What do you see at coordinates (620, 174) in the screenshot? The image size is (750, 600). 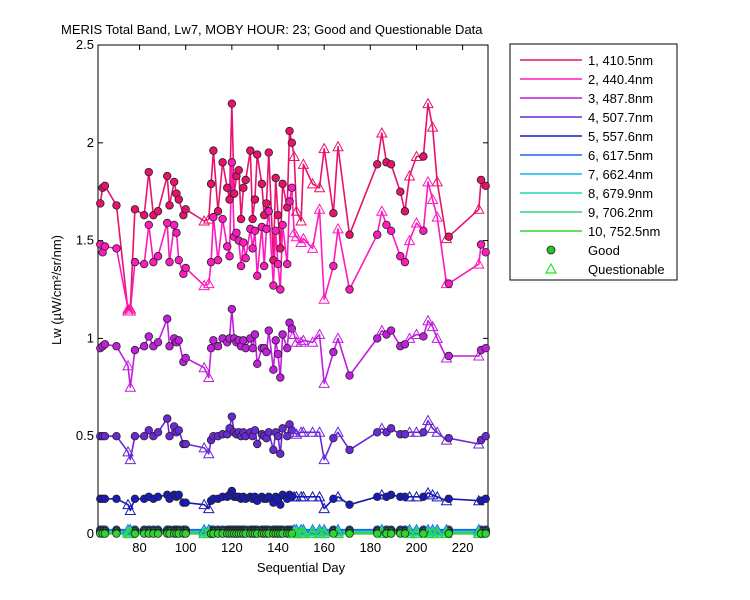 I see `legend-label: 7, 662.4nm` at bounding box center [620, 174].